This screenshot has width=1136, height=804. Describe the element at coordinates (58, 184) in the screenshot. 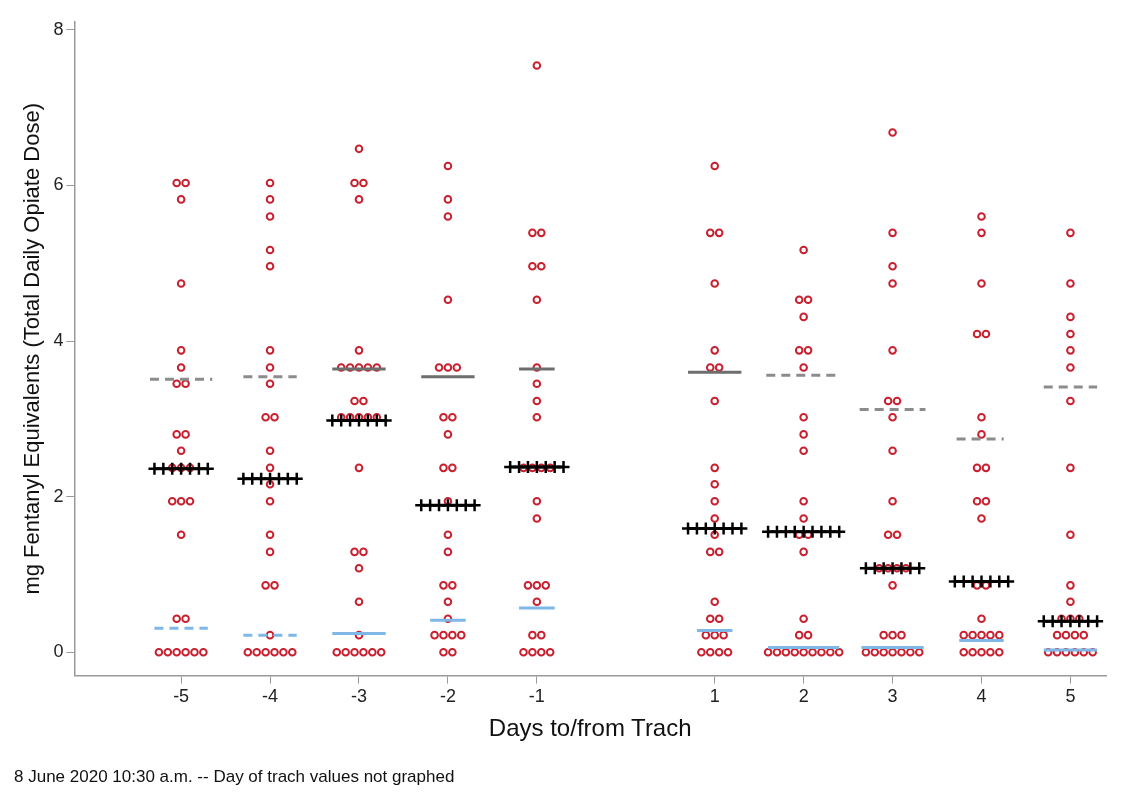

I see `y-tick-label: 6` at that location.